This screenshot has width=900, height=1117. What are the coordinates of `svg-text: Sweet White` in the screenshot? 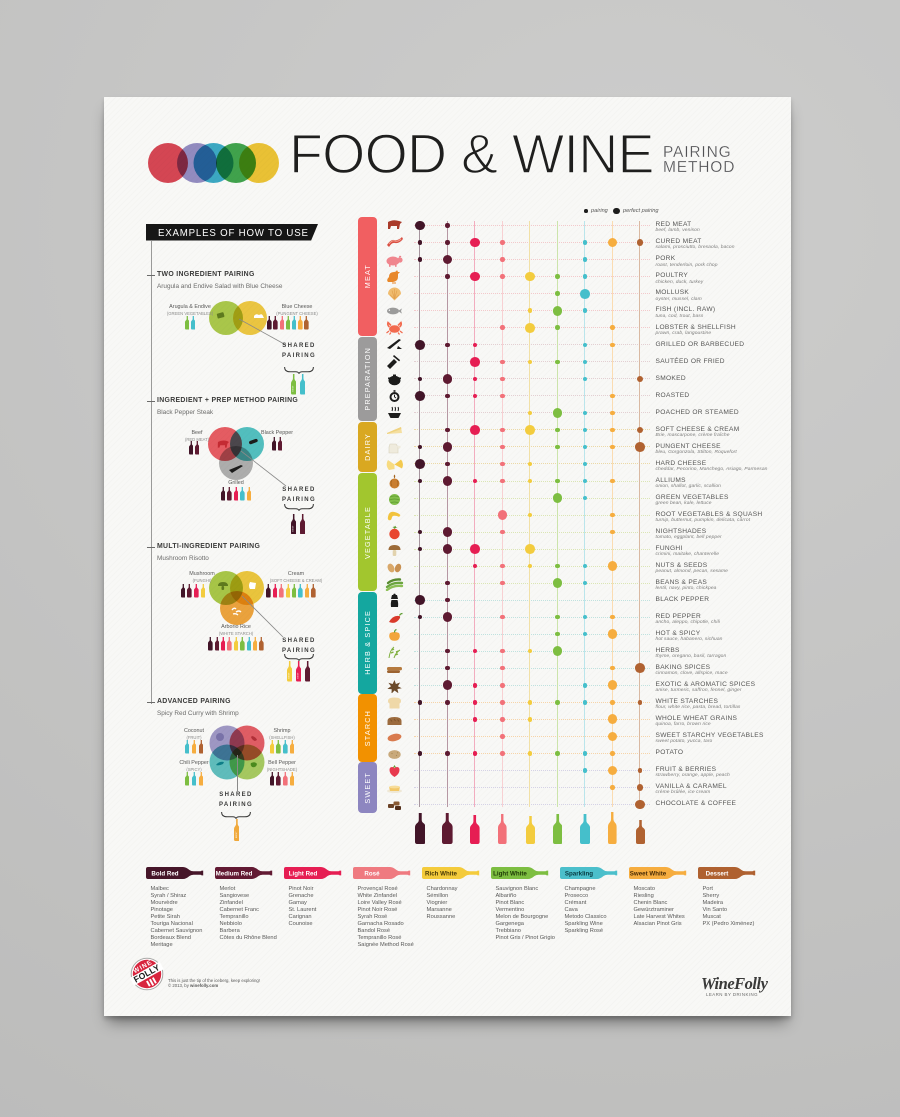 It's located at (648, 874).